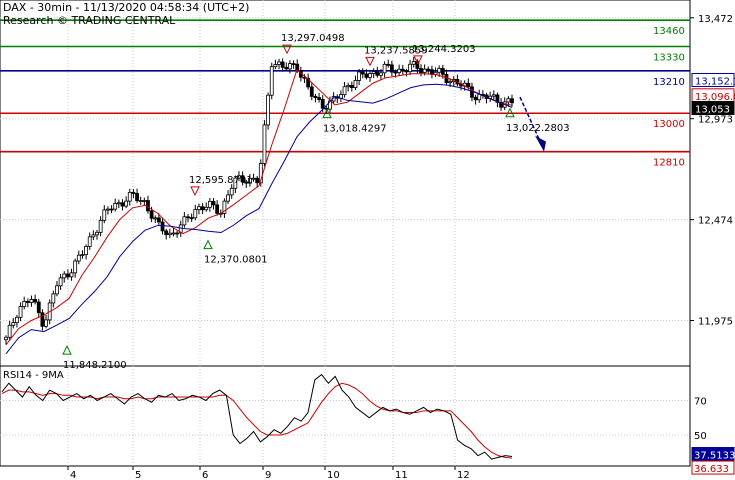 This screenshot has height=480, width=735. I want to click on x-tick-label: 10, so click(333, 475).